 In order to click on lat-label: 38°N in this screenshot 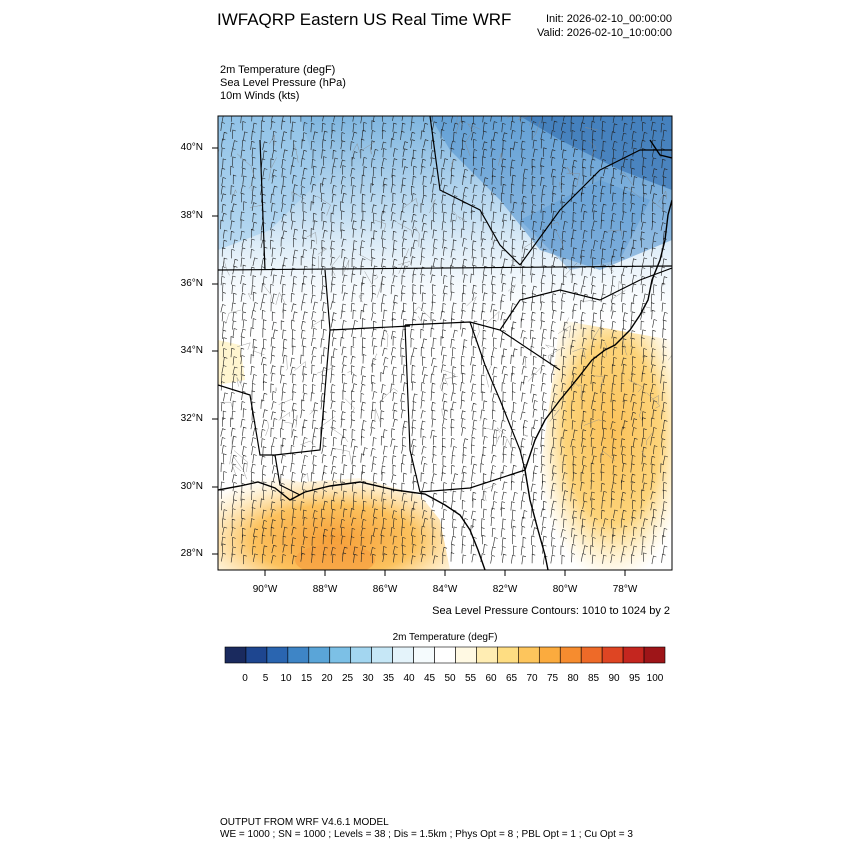, I will do `click(191, 215)`.